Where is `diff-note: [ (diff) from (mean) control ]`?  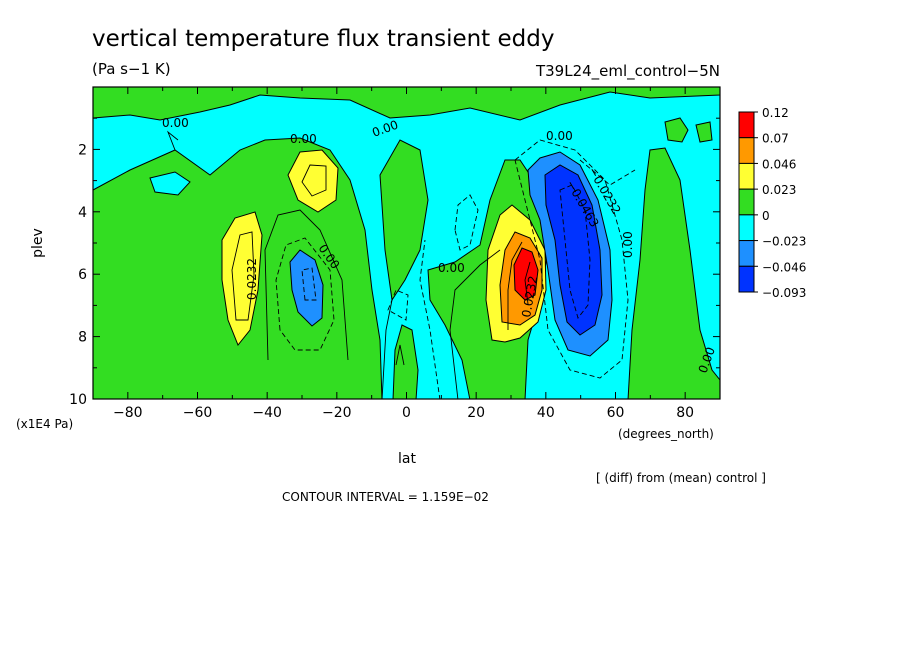 diff-note: [ (diff) from (mean) control ] is located at coordinates (681, 478).